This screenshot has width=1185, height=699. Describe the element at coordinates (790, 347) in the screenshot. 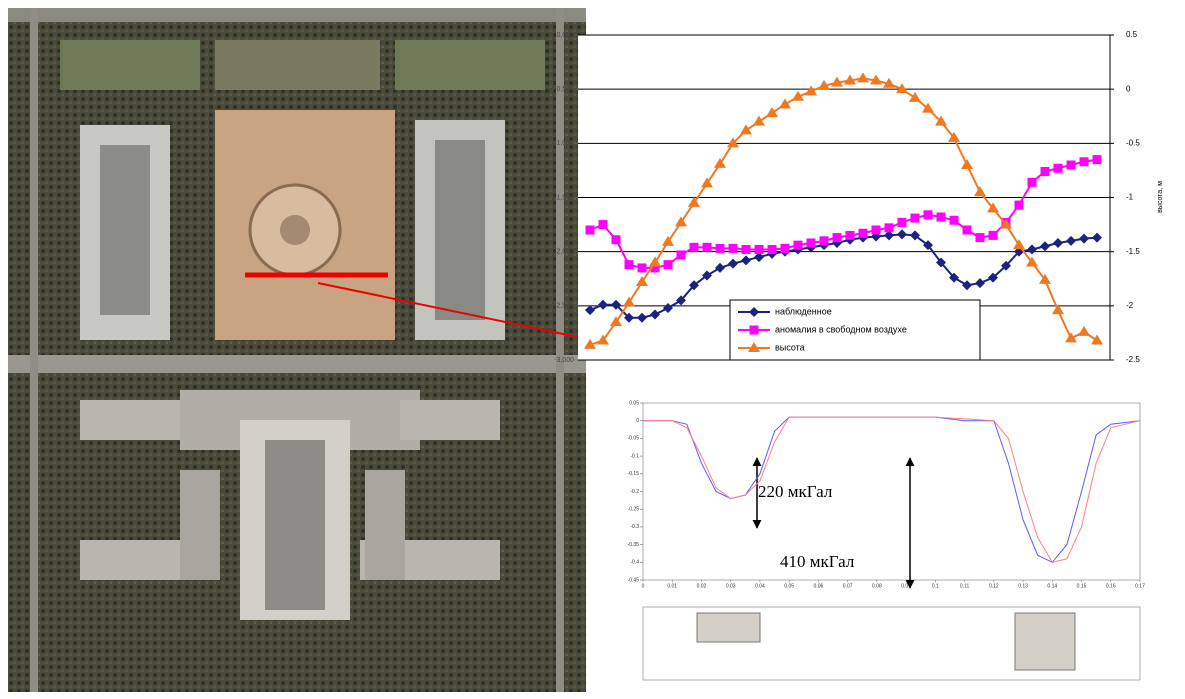

I see `legend-label: высота` at that location.